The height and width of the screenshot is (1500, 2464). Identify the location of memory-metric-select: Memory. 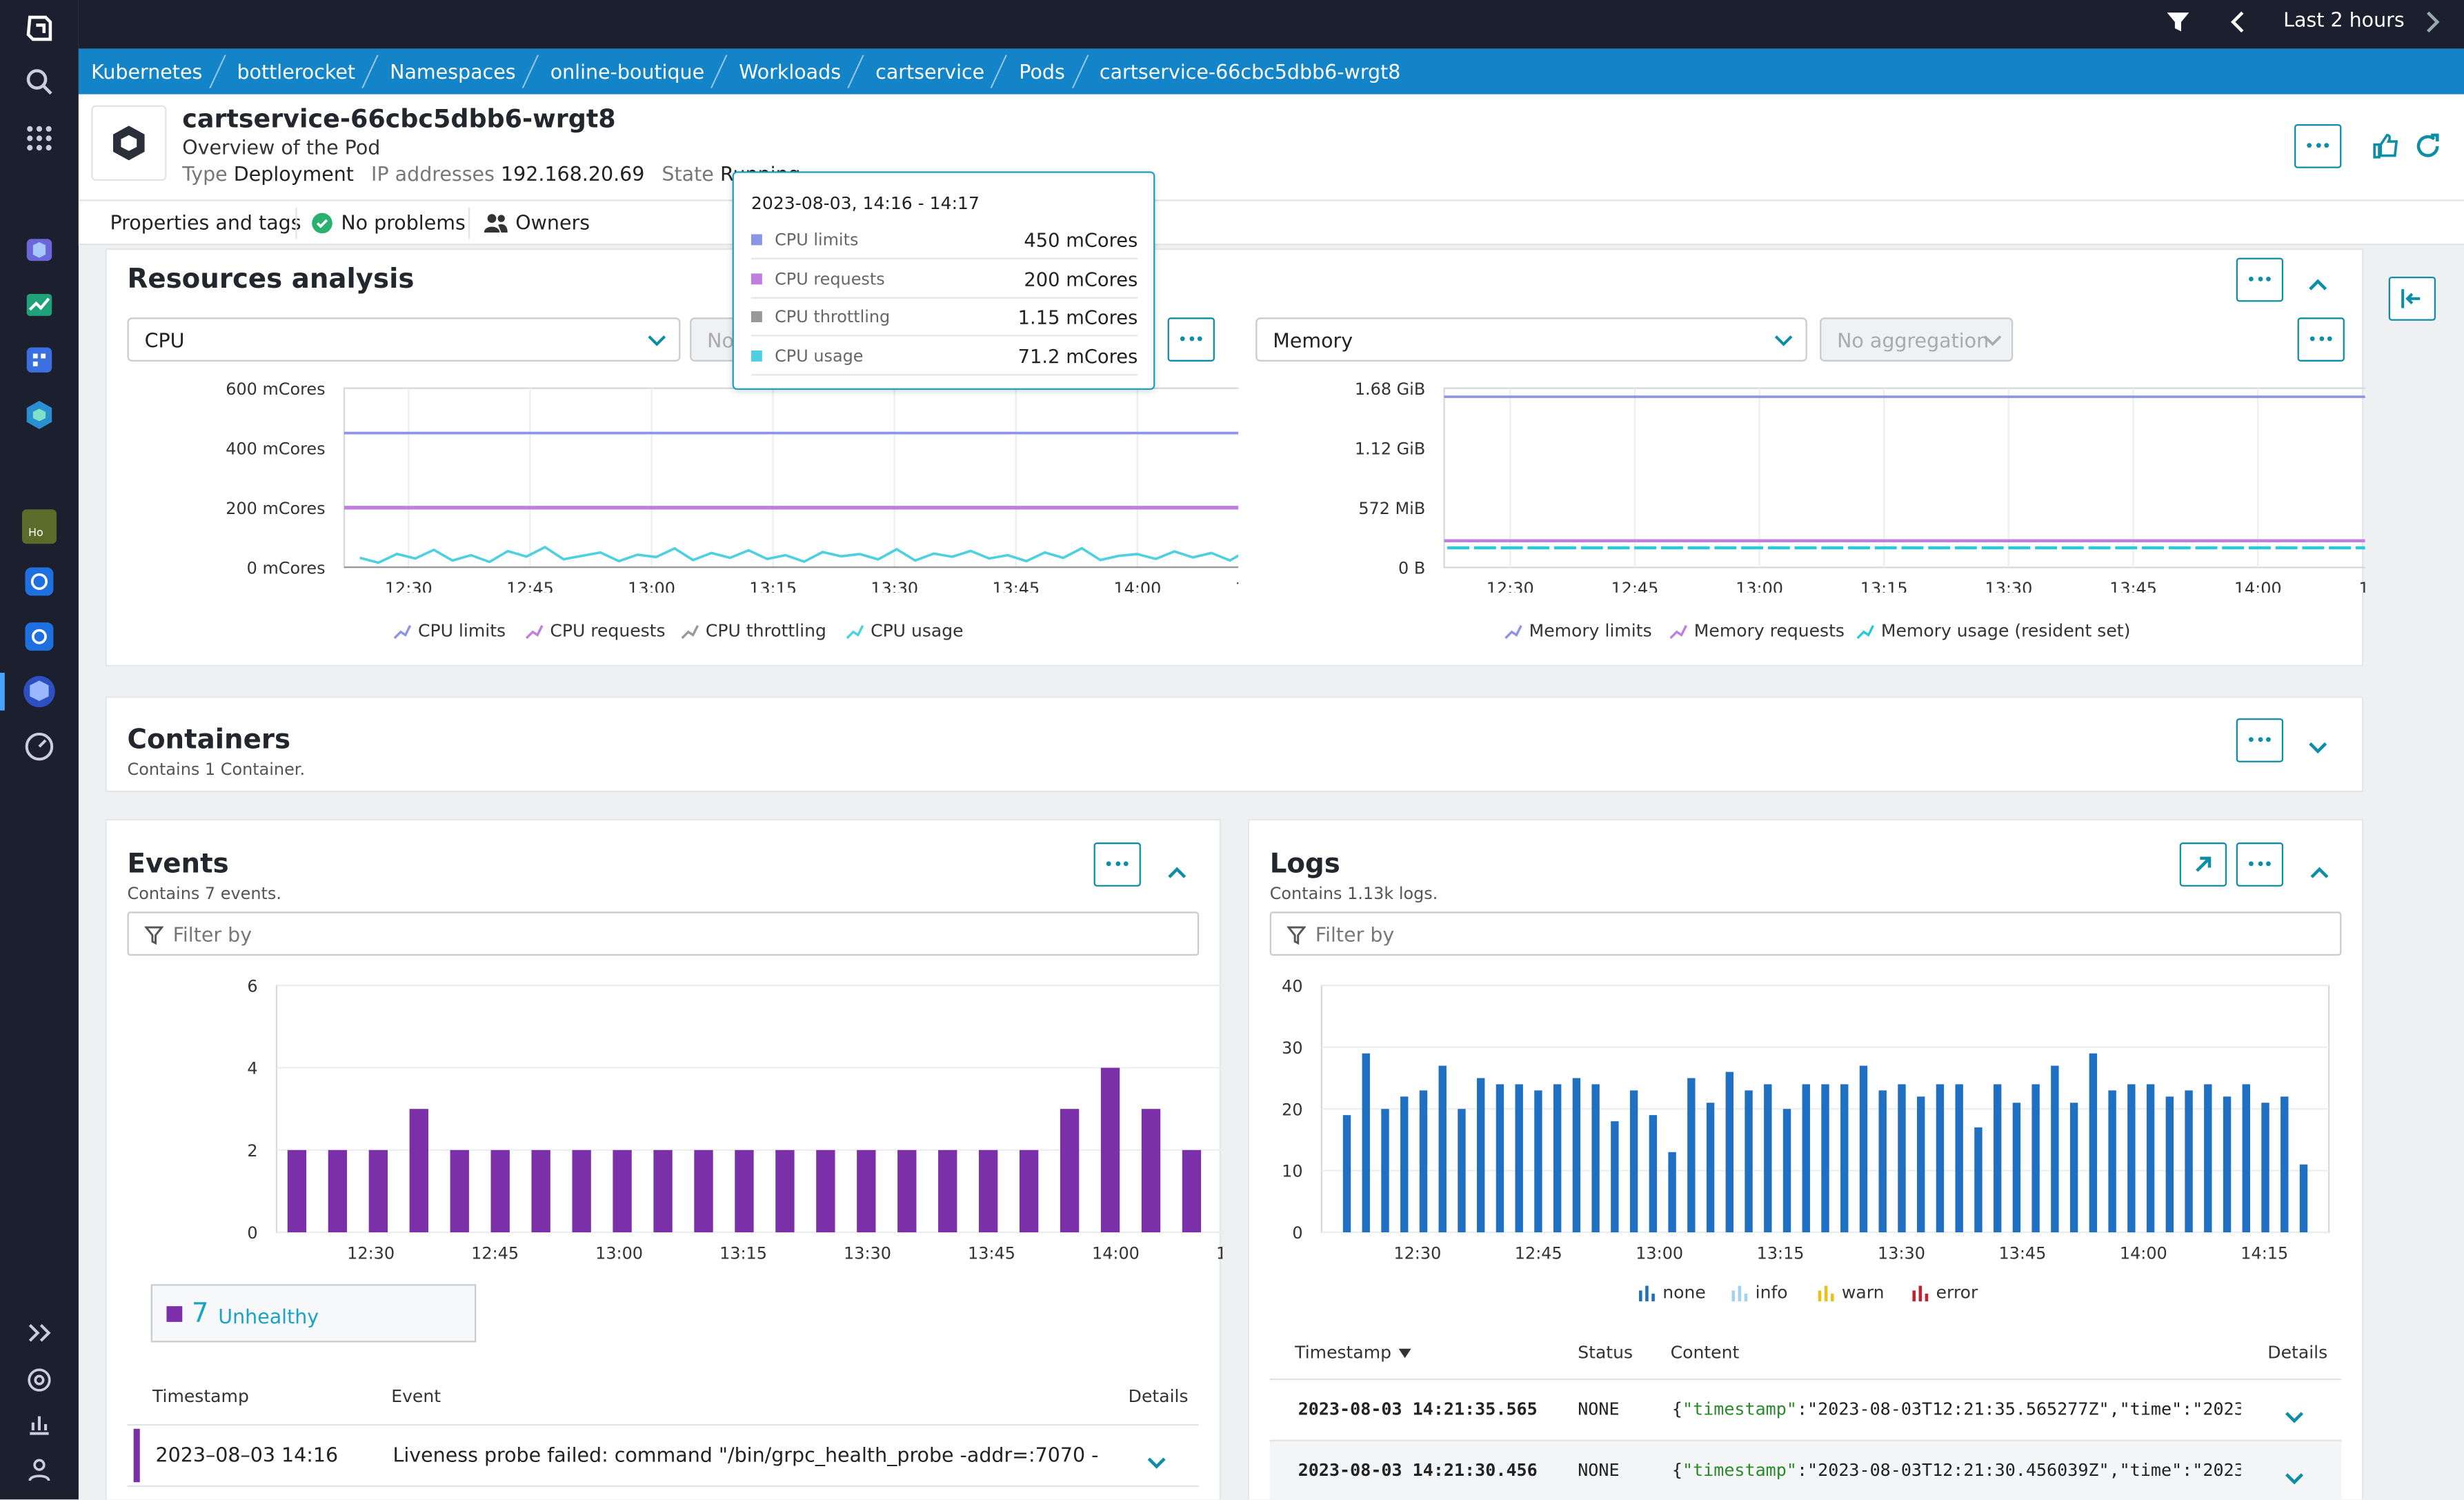
(1531, 339).